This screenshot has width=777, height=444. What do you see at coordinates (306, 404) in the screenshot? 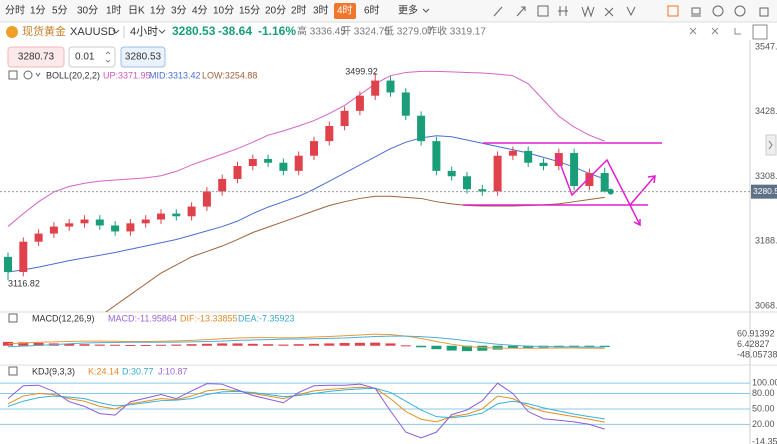
I see `k-line` at bounding box center [306, 404].